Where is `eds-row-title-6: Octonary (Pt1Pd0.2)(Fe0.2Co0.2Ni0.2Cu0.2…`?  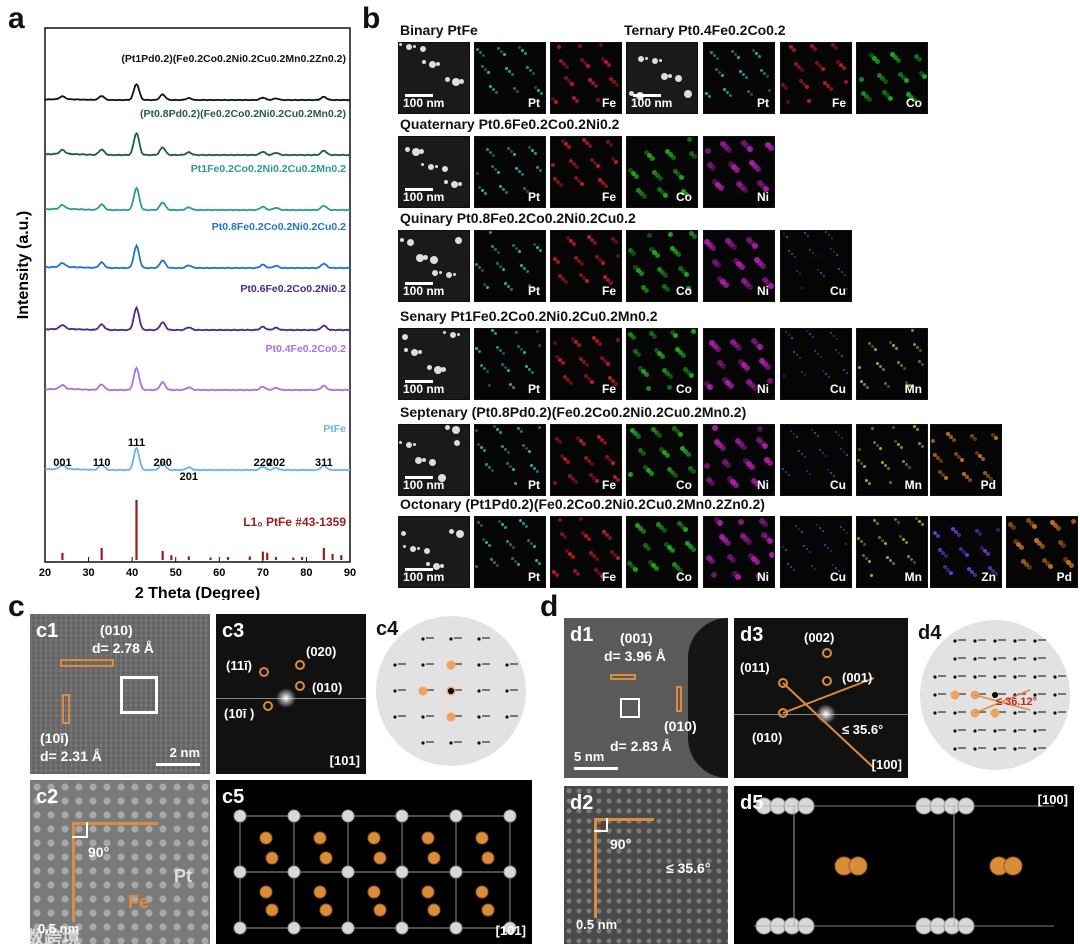 eds-row-title-6: Octonary (Pt1Pd0.2)(Fe0.2Co0.2Ni0.2Cu0.2… is located at coordinates (582, 504).